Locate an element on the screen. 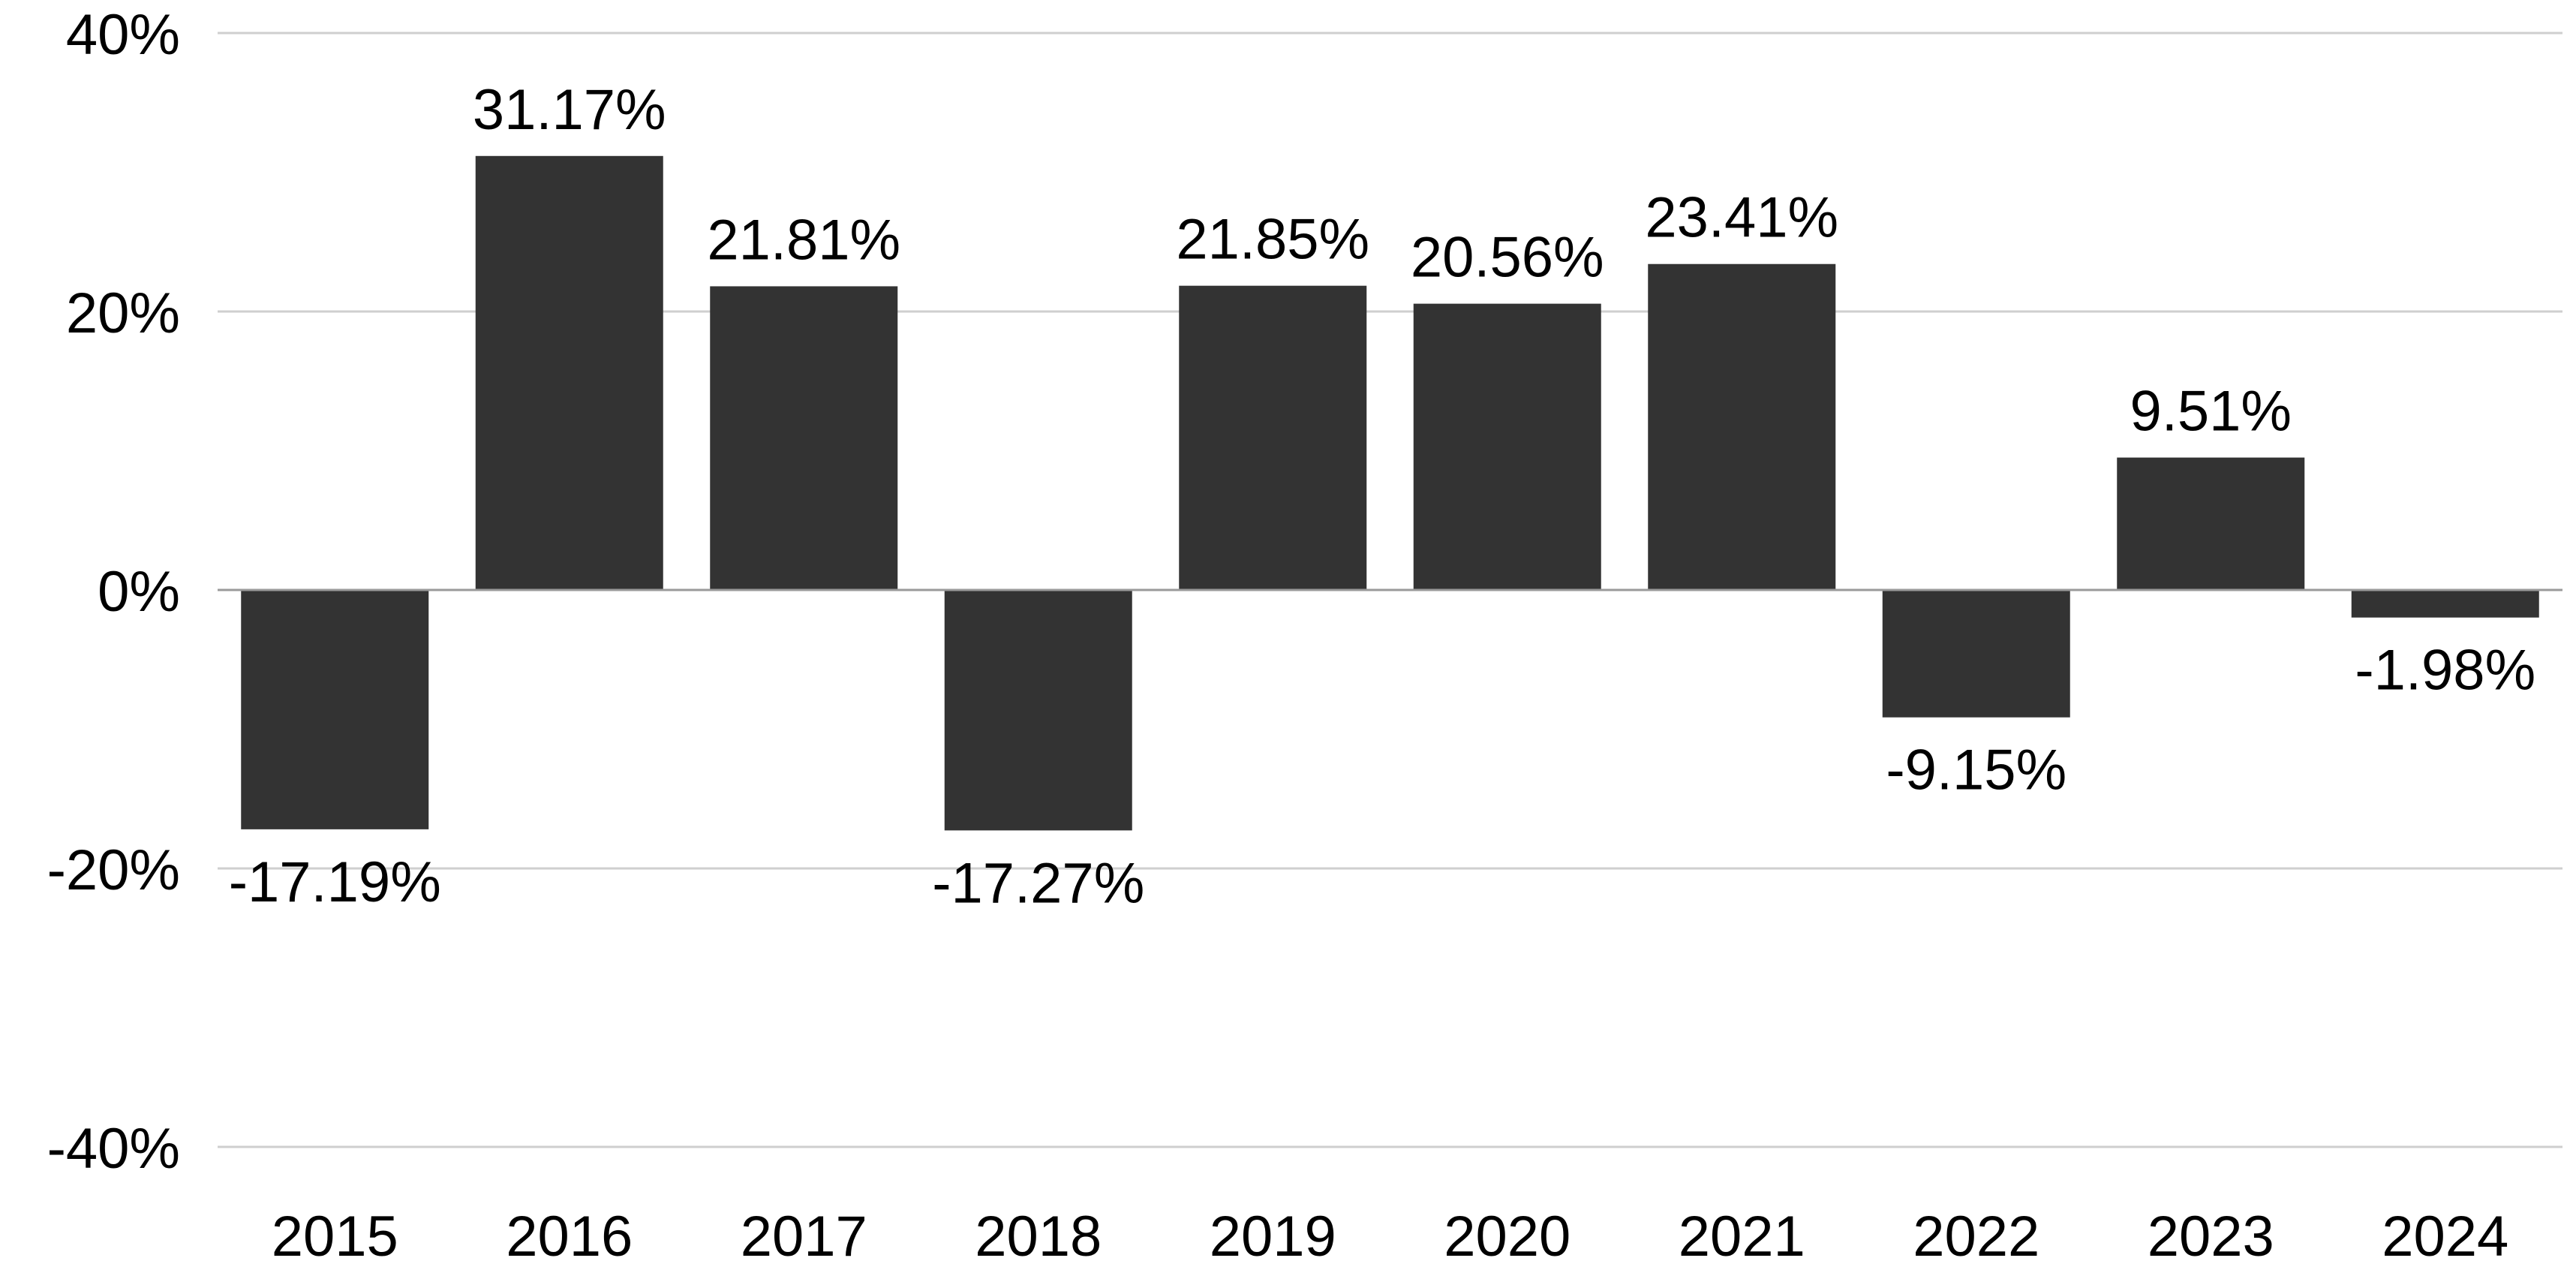 Image resolution: width=2576 pixels, height=1270 pixels. data-label-2022: -9.15% is located at coordinates (1976, 770).